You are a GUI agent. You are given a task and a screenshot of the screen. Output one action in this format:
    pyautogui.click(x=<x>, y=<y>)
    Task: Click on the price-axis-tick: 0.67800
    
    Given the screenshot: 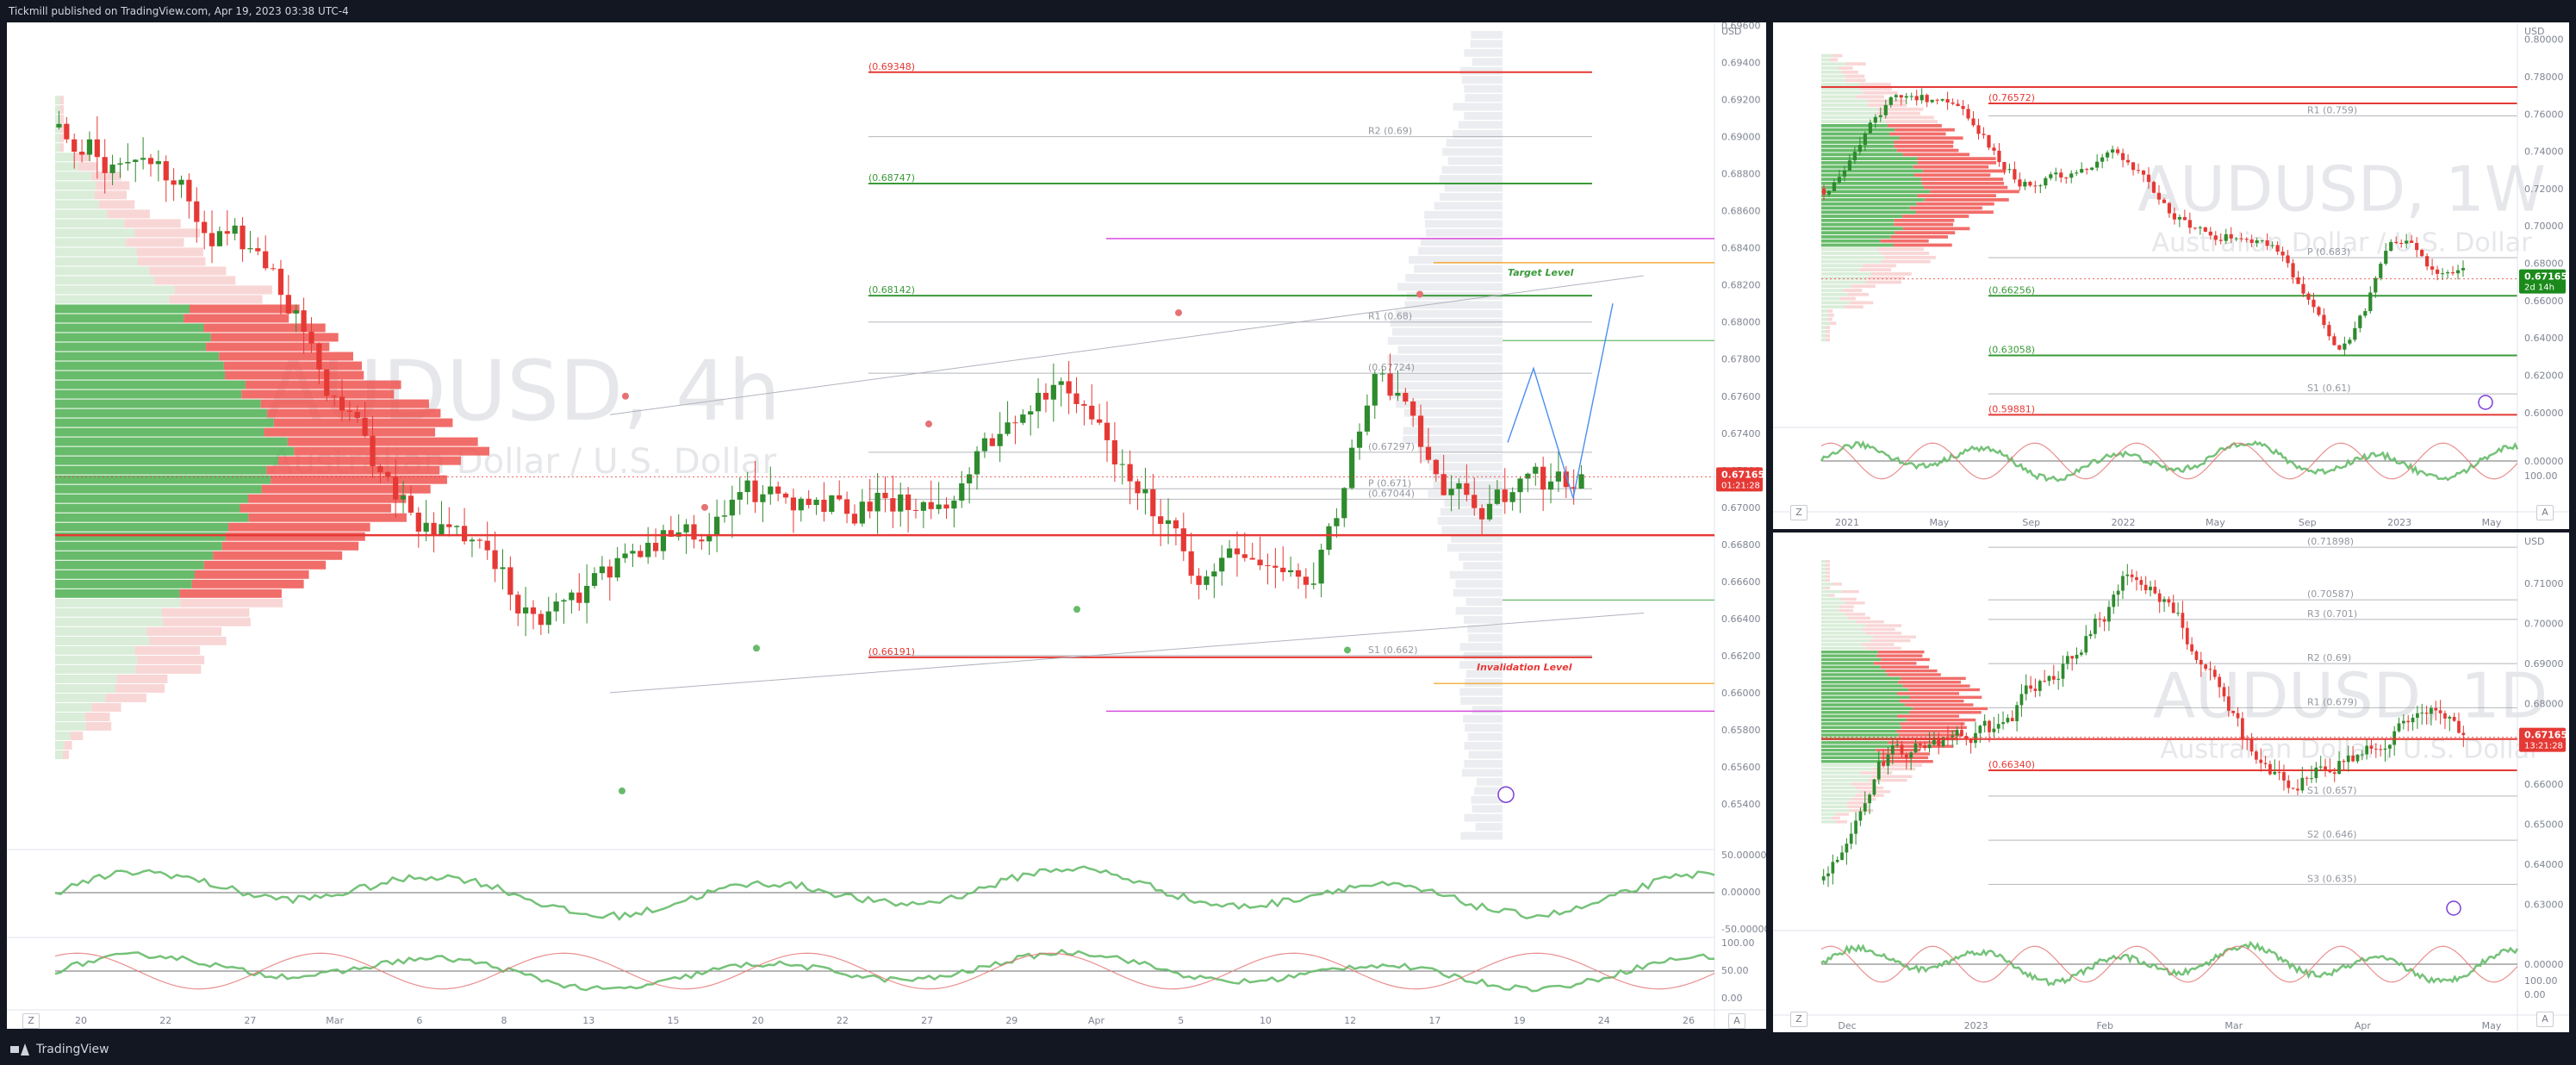 What is the action you would take?
    pyautogui.click(x=1741, y=359)
    